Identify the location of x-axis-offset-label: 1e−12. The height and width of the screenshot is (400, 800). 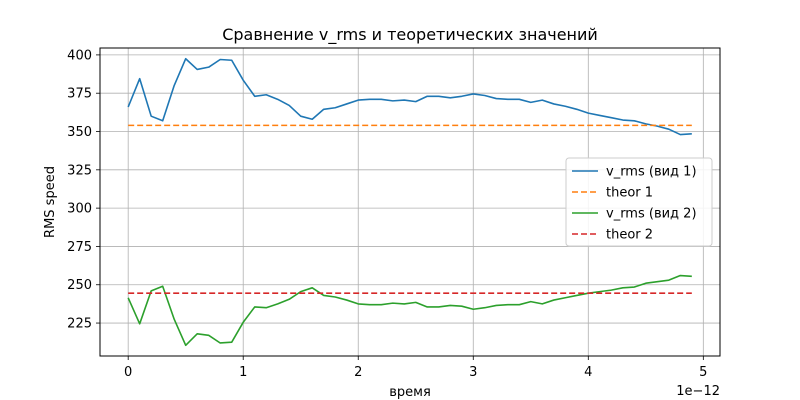
(698, 391).